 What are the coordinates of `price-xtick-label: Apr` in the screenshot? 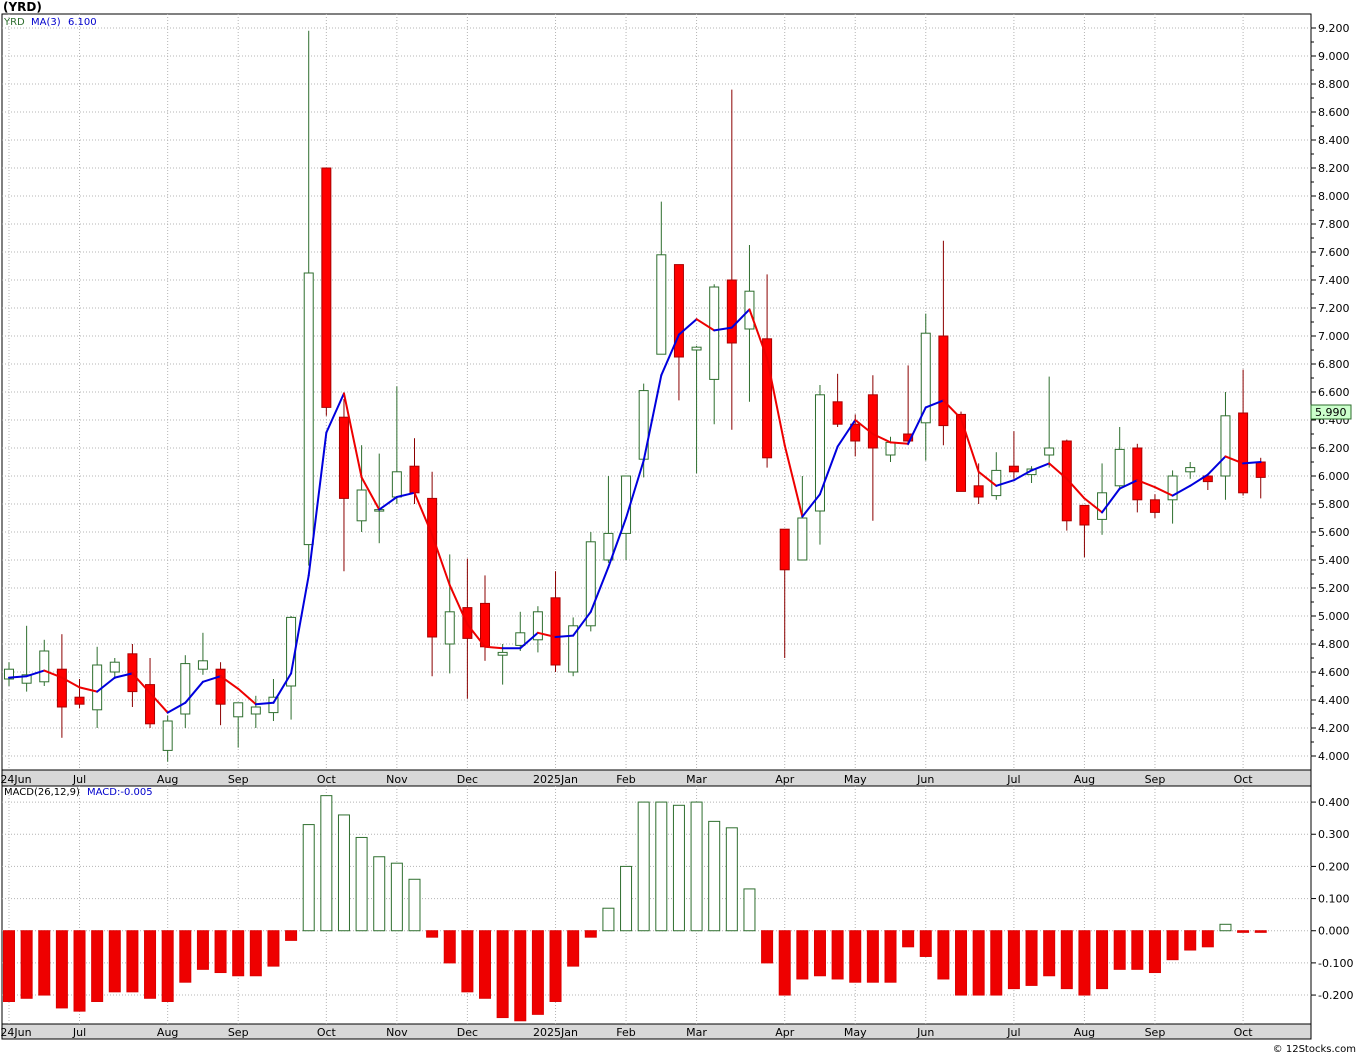 It's located at (785, 779).